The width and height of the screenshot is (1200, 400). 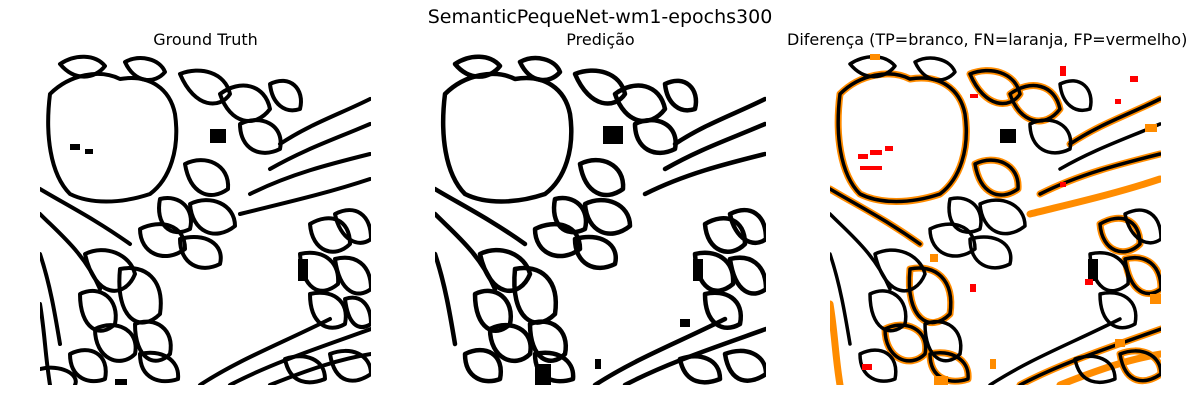 I want to click on ground-truth-title: Ground Truth, so click(x=205, y=39).